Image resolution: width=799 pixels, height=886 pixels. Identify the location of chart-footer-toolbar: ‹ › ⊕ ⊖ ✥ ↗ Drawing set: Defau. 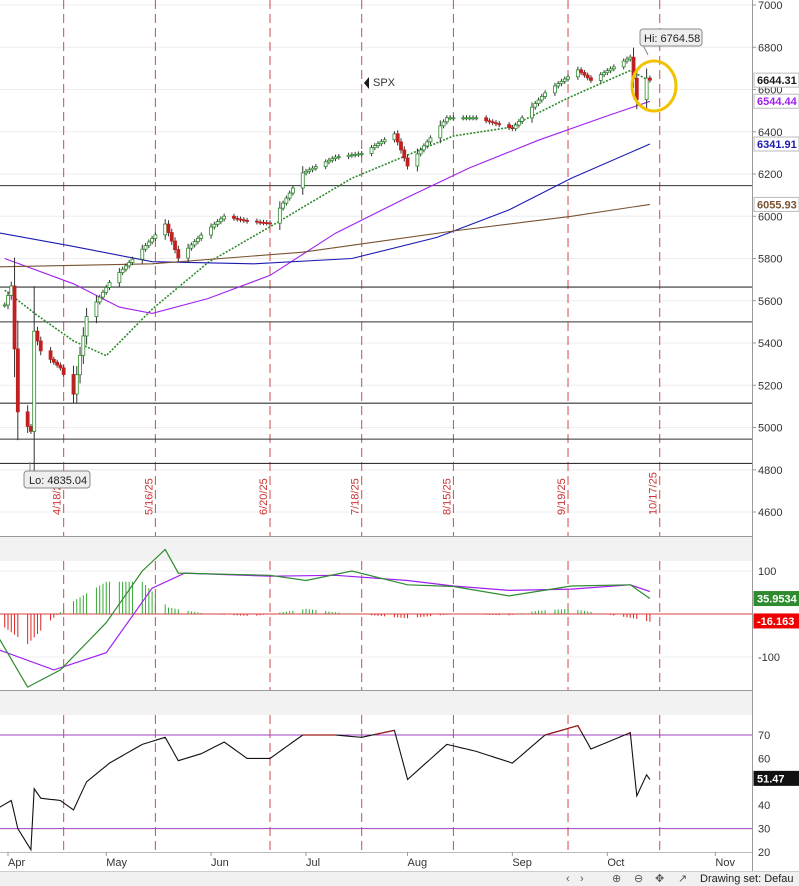
(399, 878).